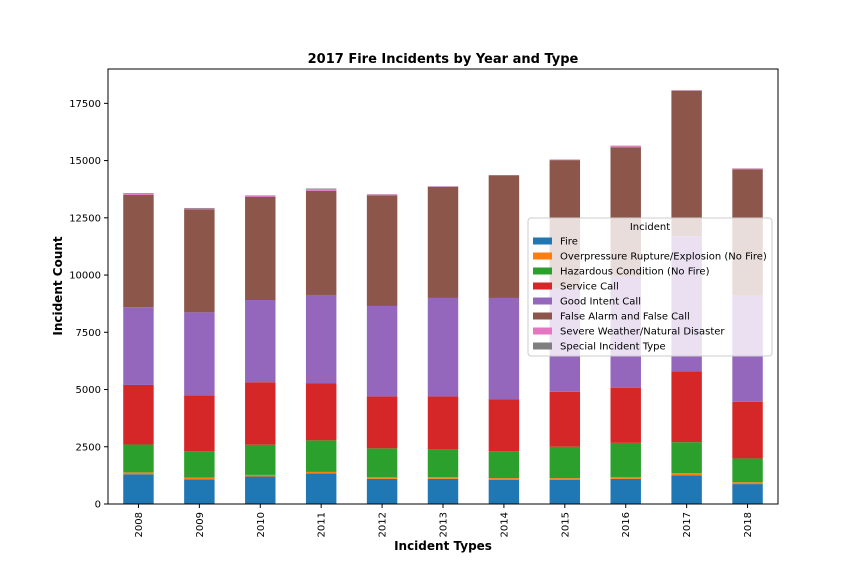 Image resolution: width=864 pixels, height=576 pixels. What do you see at coordinates (504, 524) in the screenshot?
I see `x-tick-label: 2014` at bounding box center [504, 524].